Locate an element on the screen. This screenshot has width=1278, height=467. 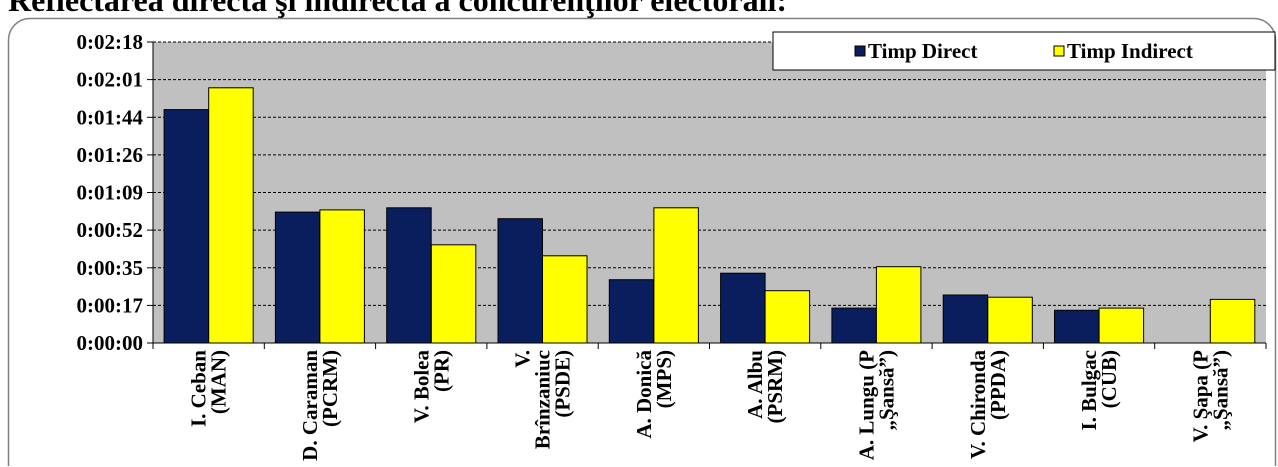
x-category-label-line: V. is located at coordinates (523, 359).